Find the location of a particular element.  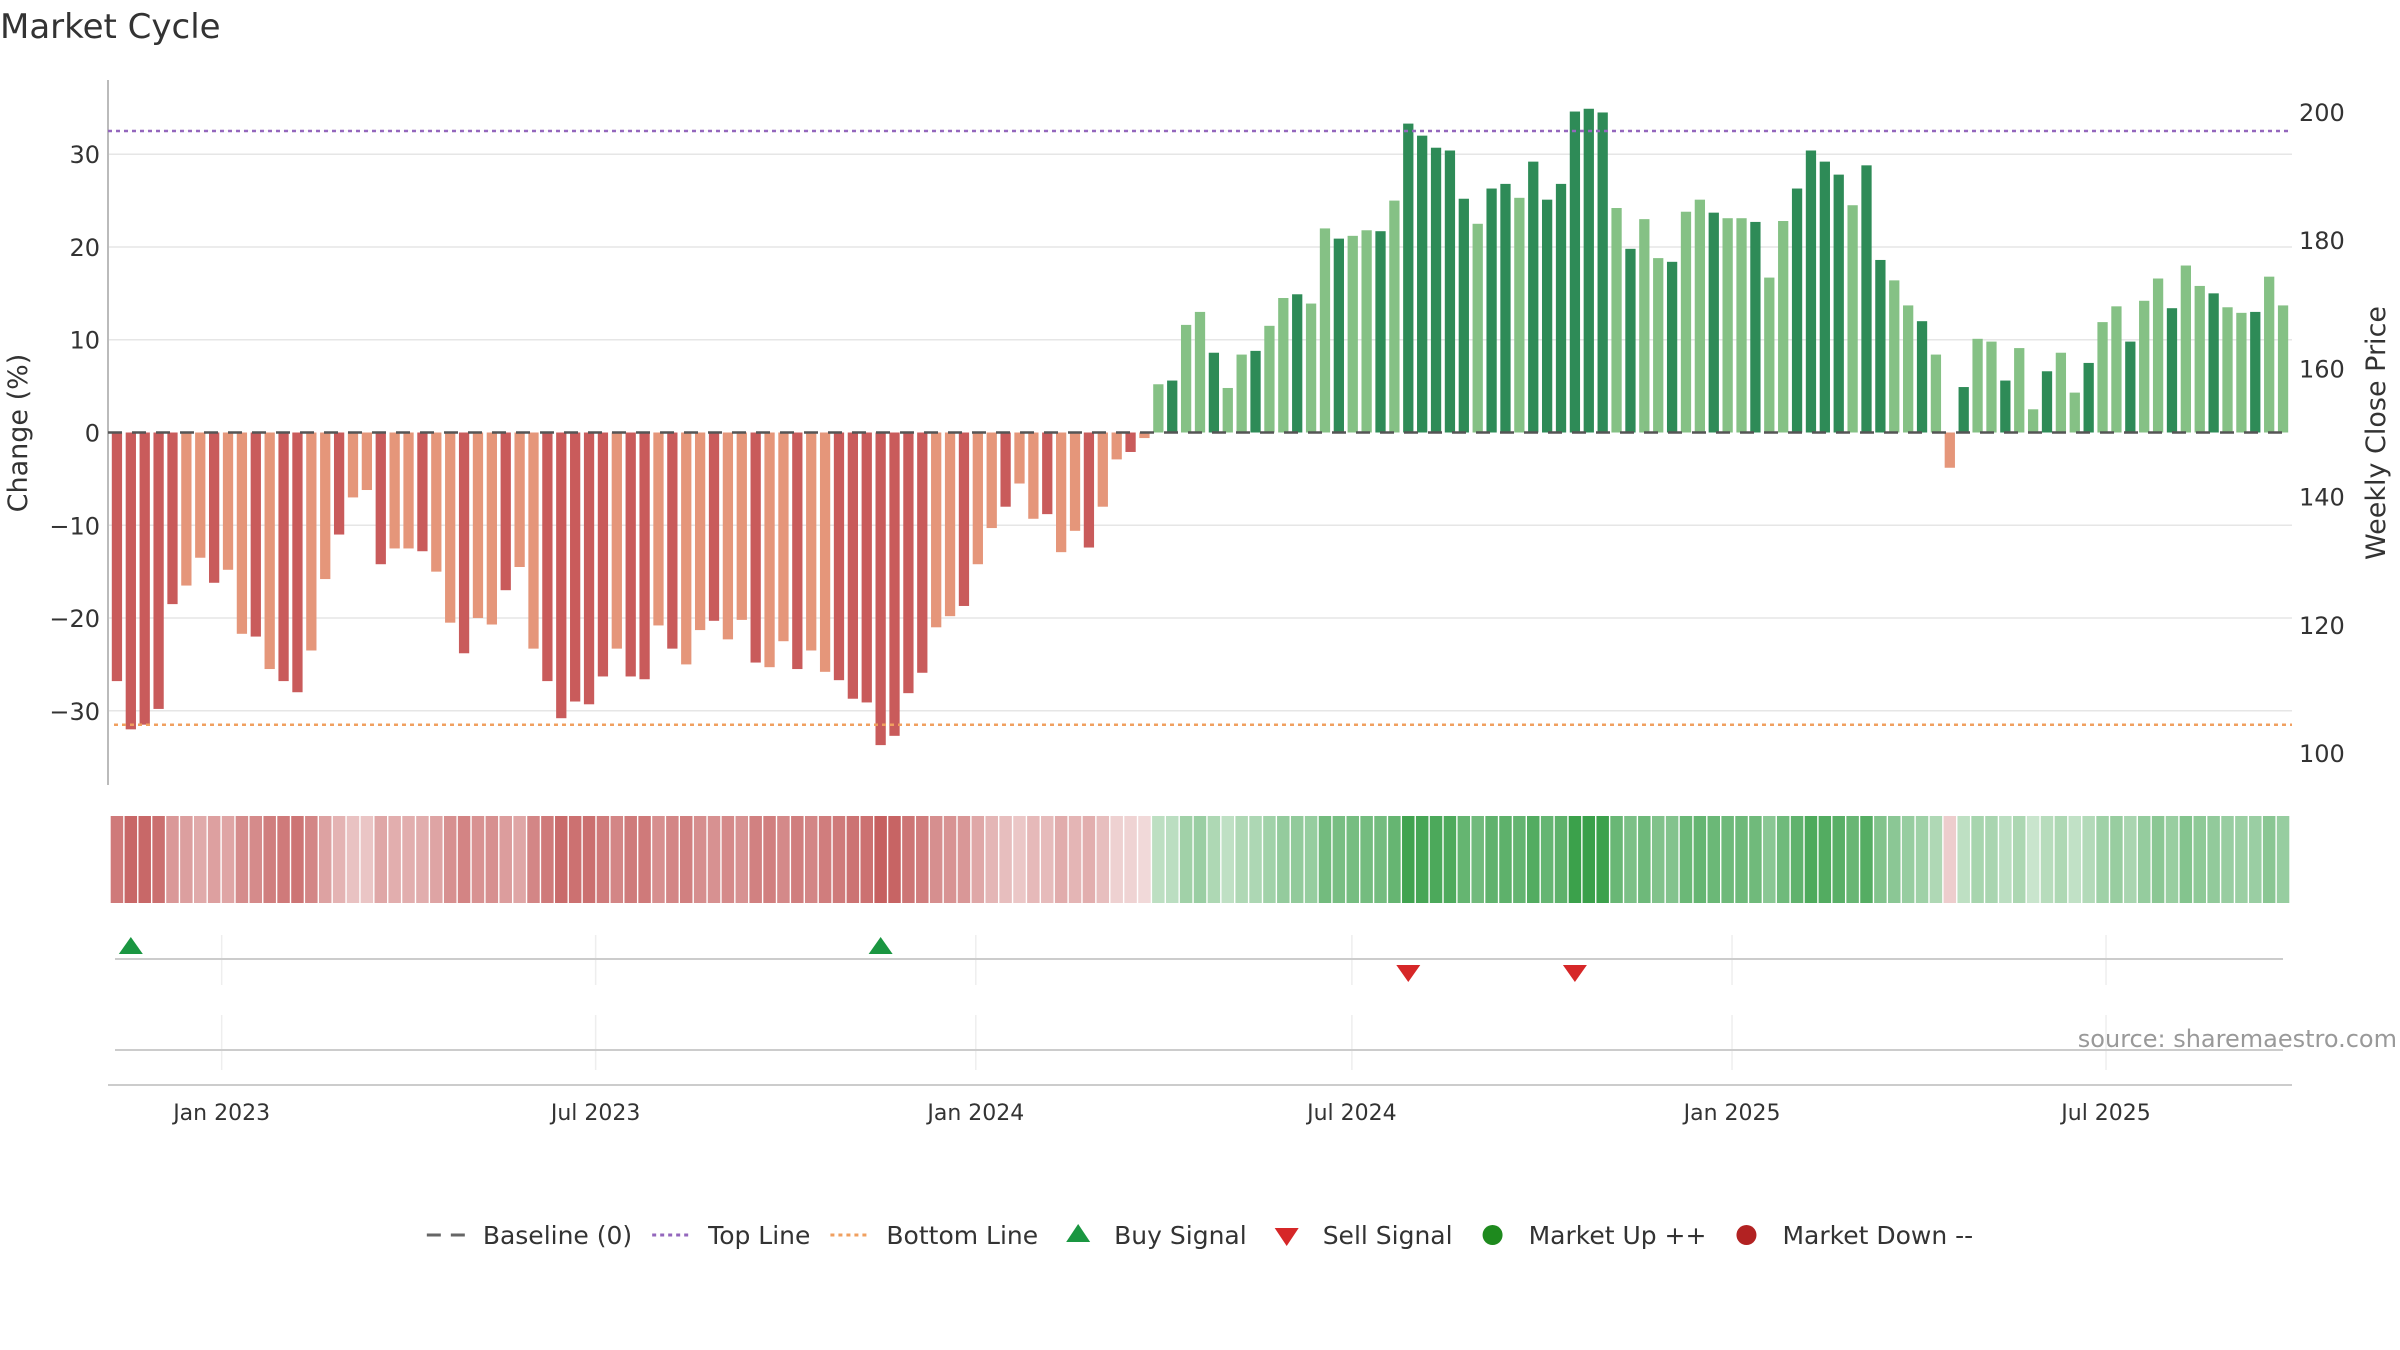

x-tick-label: Jul 2023 is located at coordinates (595, 1113).